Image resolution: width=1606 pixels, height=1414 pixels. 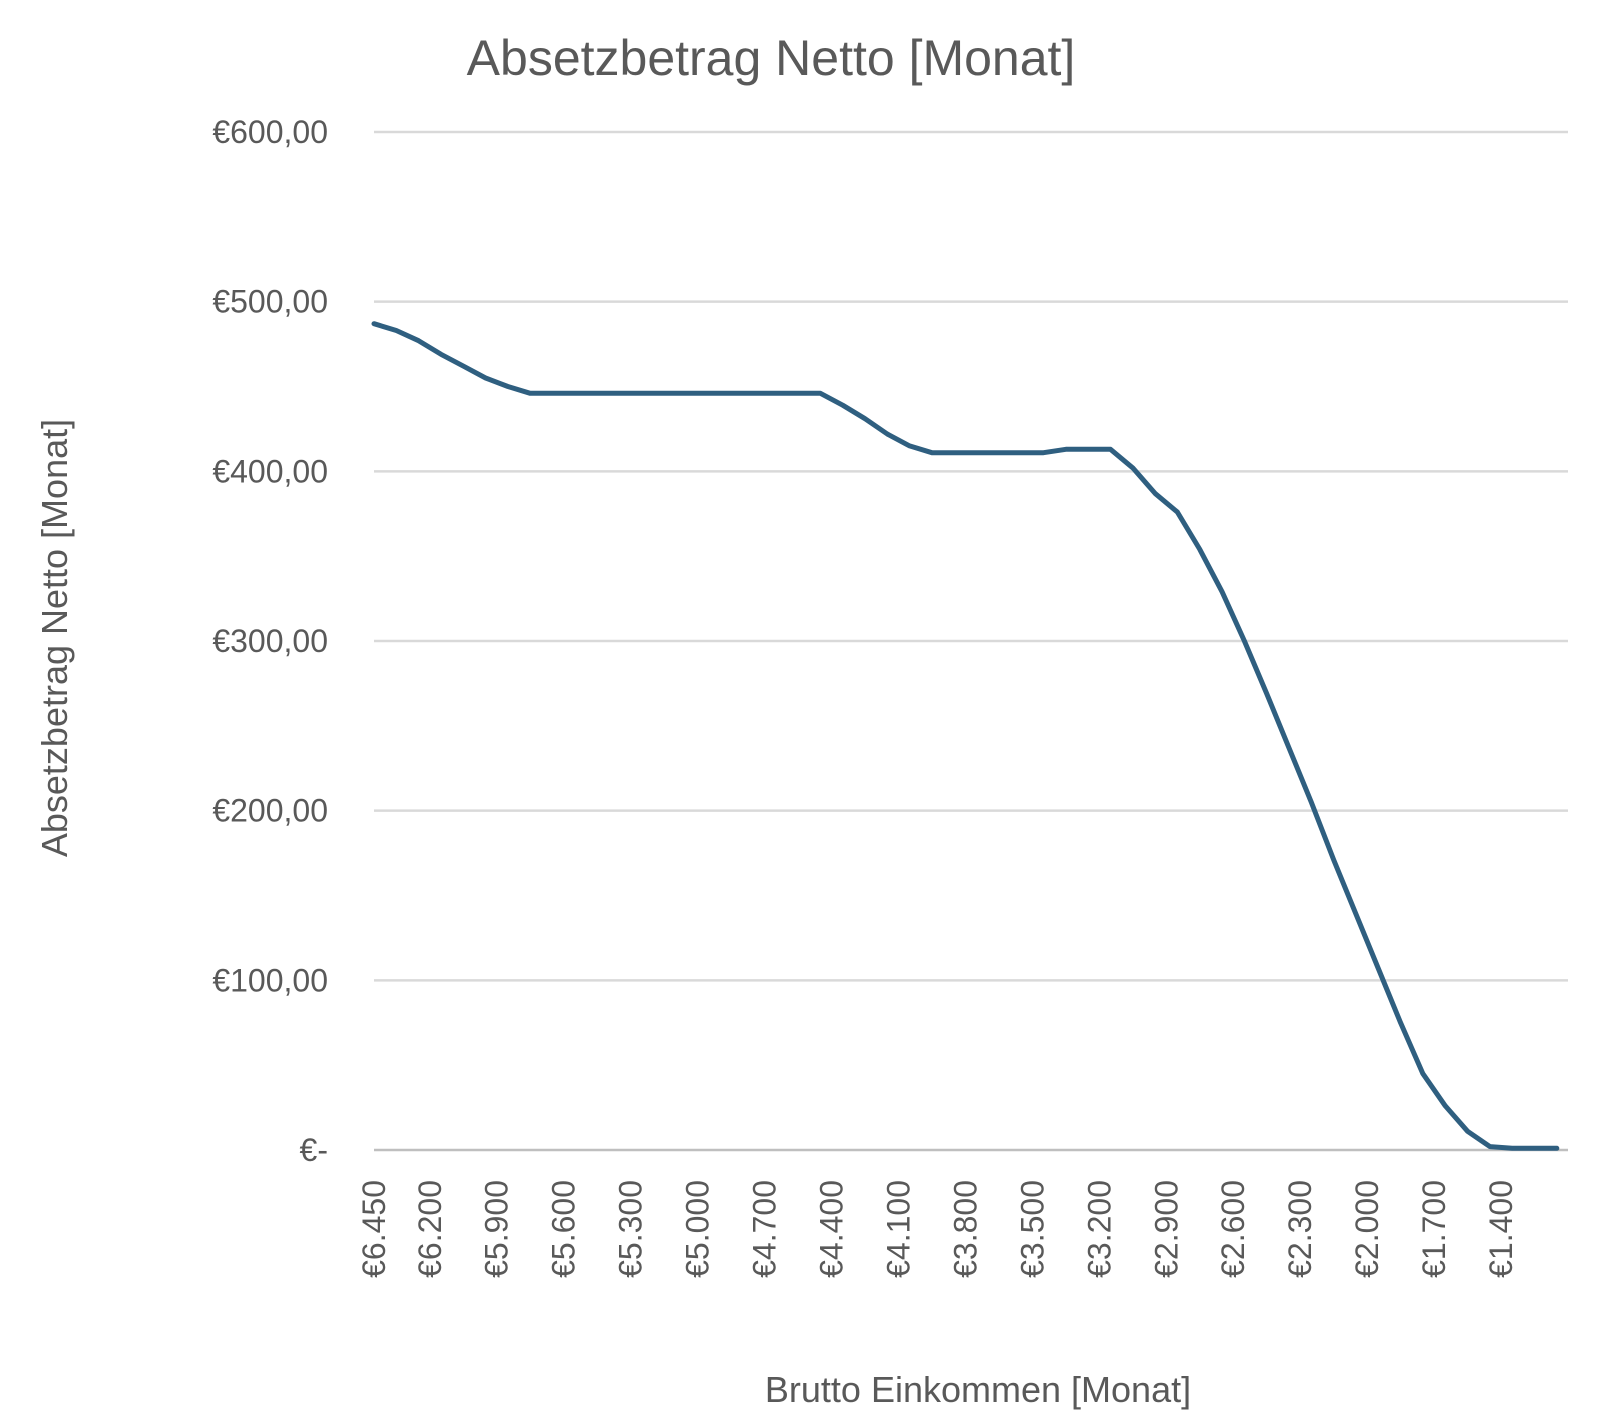 I want to click on y-axis-title: Absetzbetrag Netto [Monat], so click(x=54, y=638).